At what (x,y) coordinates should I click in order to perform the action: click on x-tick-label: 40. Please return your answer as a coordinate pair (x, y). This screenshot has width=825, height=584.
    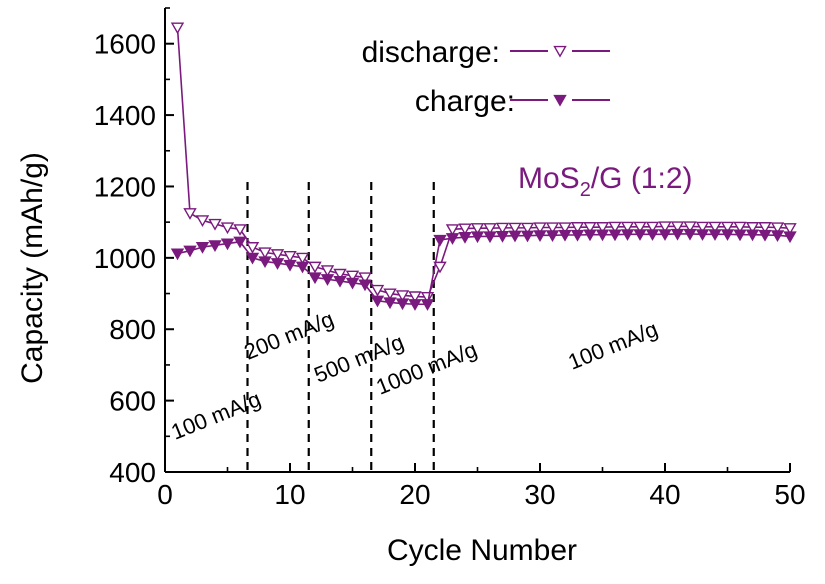
    Looking at the image, I should click on (664, 494).